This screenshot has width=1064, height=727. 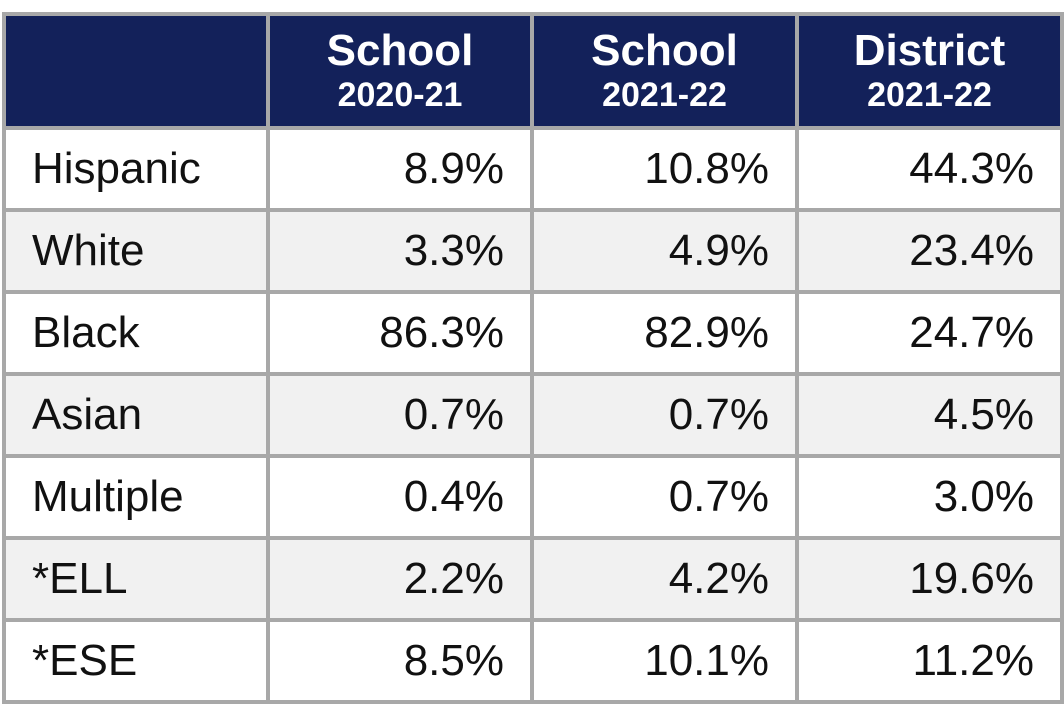 I want to click on row-label: *ESE, so click(x=136, y=661).